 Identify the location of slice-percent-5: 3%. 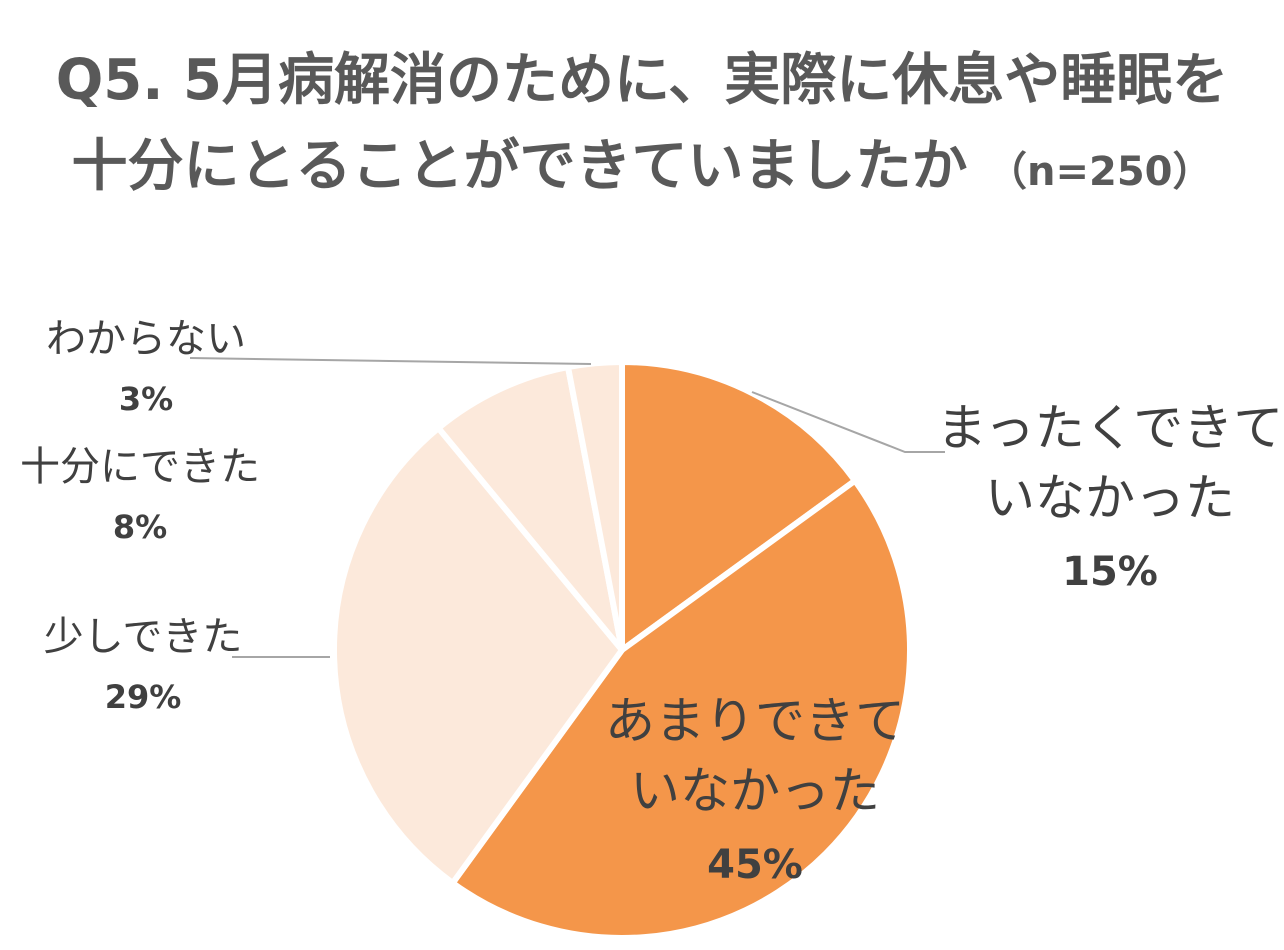
(146, 399).